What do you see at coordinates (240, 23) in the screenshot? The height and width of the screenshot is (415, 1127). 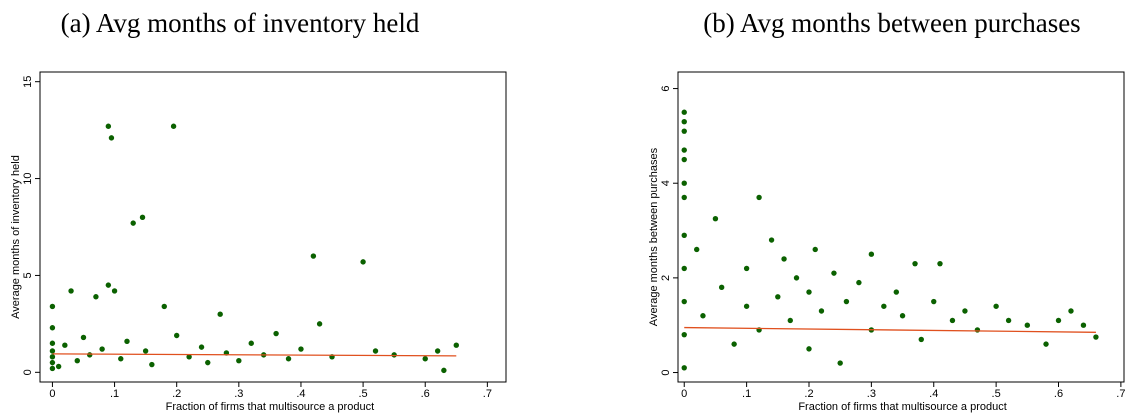 I see `chart-title: (a) Avg months of inventory held` at bounding box center [240, 23].